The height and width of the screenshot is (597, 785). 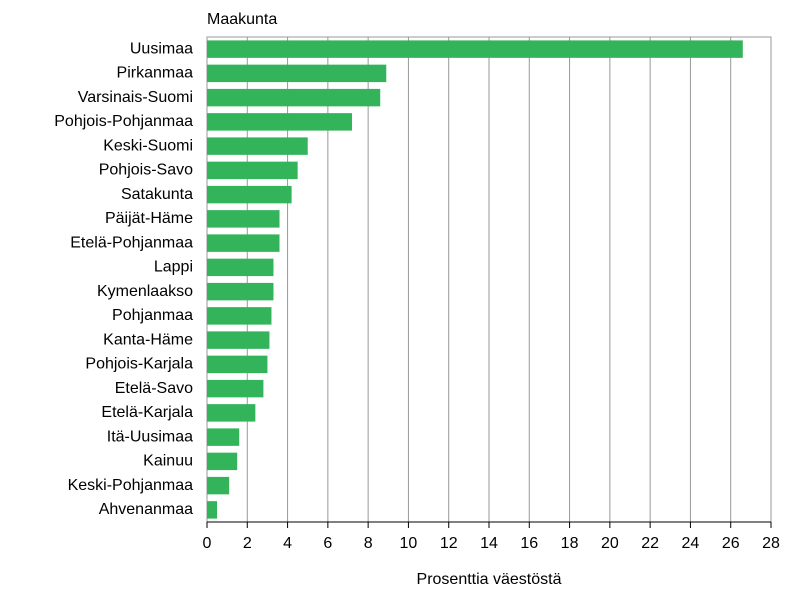 What do you see at coordinates (287, 543) in the screenshot?
I see `x-tick-label: 4` at bounding box center [287, 543].